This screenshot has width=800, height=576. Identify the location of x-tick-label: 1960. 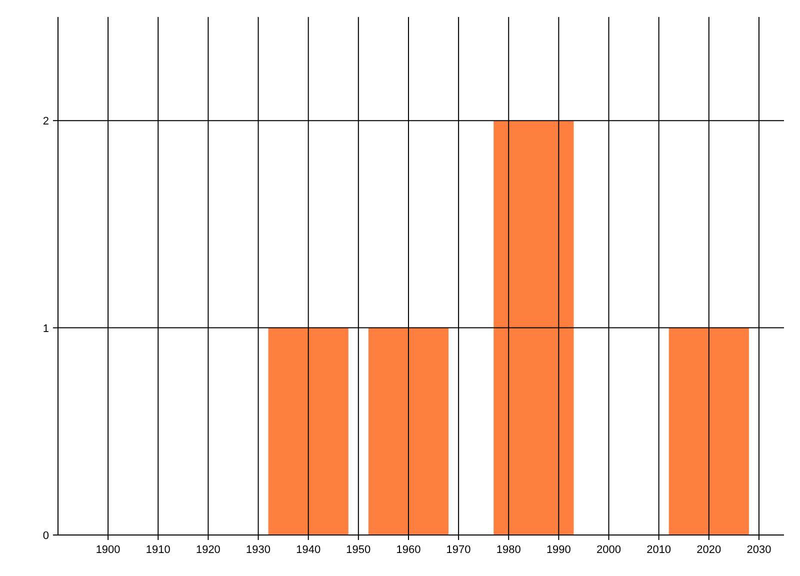
(408, 550).